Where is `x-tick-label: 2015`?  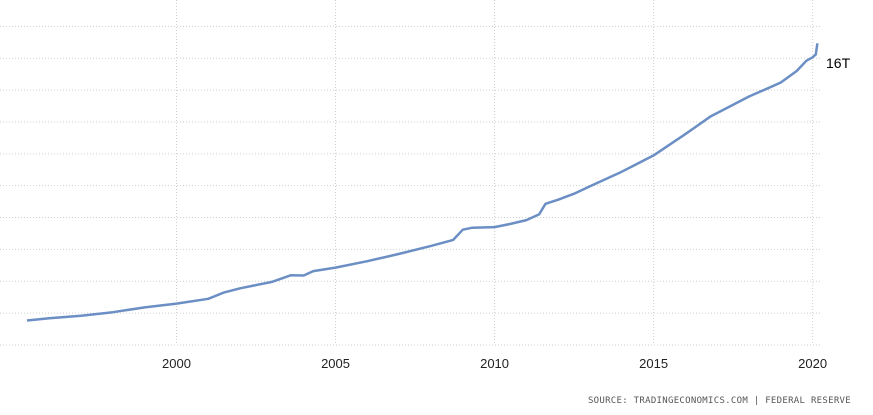
x-tick-label: 2015 is located at coordinates (653, 363).